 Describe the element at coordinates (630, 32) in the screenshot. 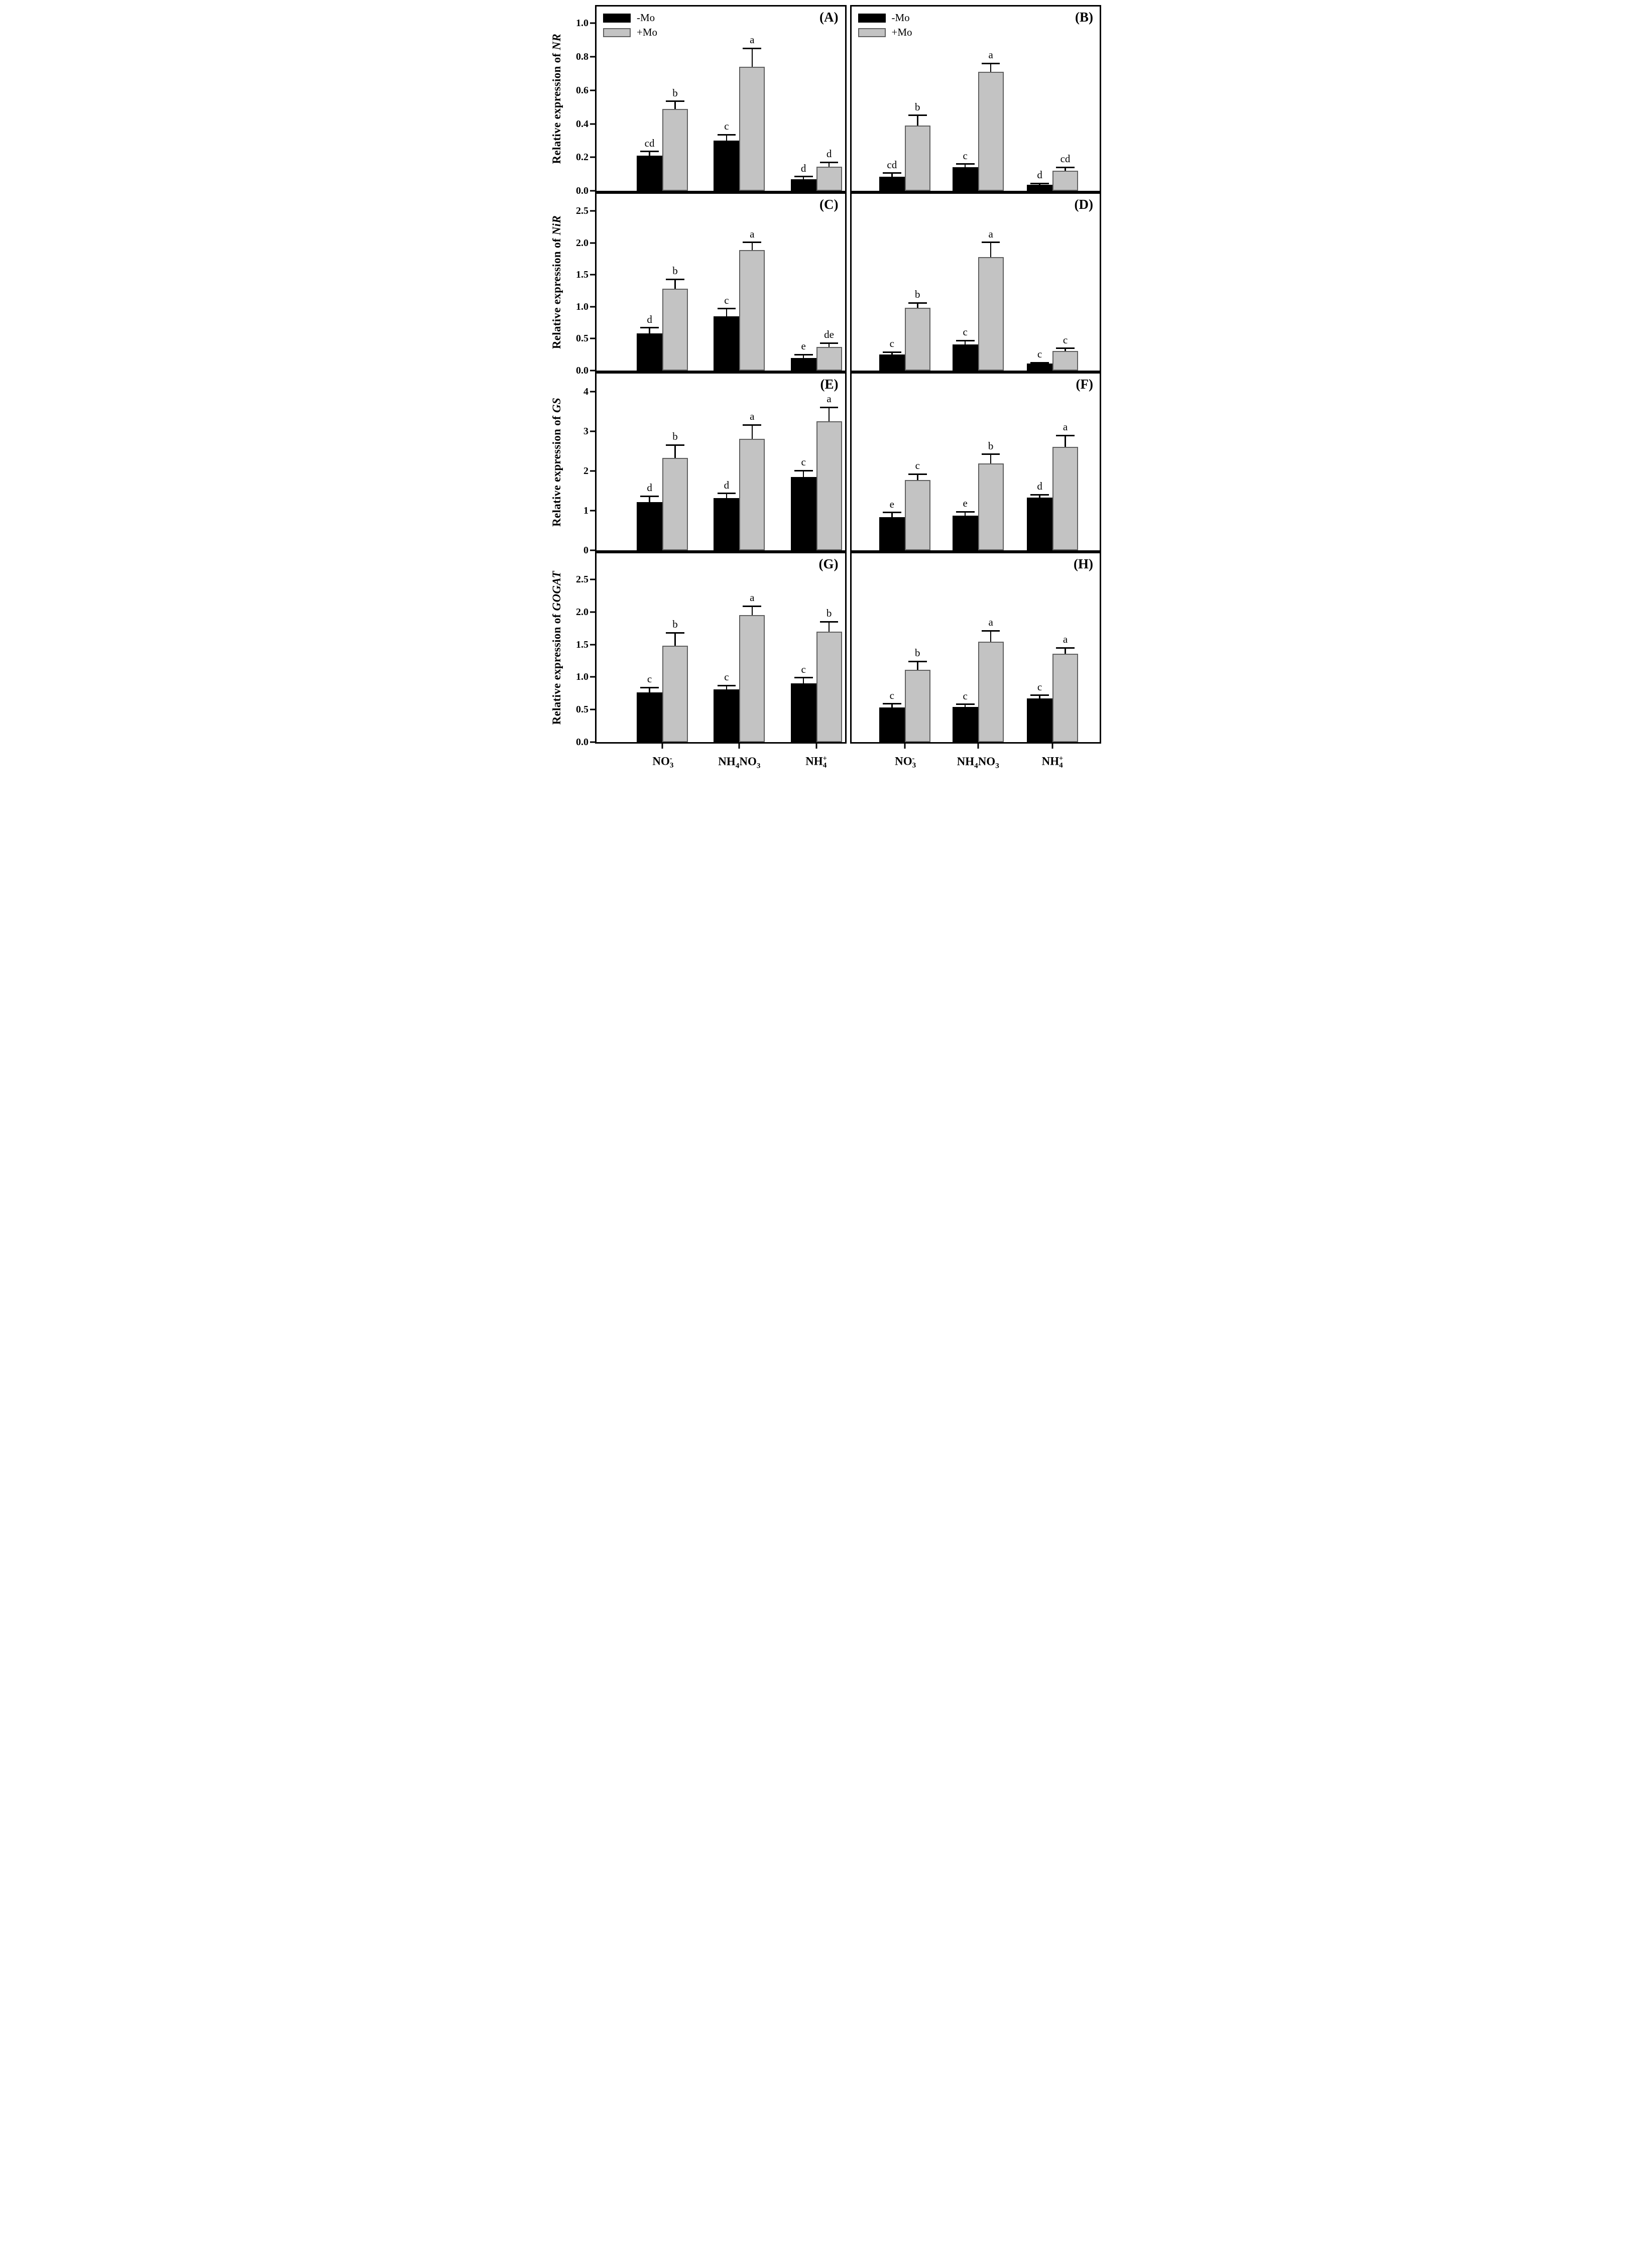

I see `legend-item: +Mo` at that location.